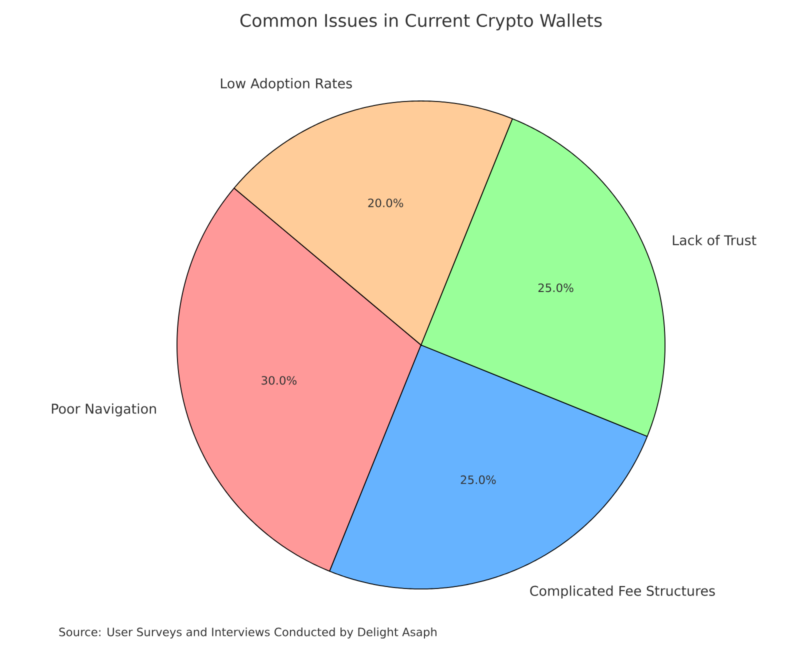 This screenshot has width=799, height=662. What do you see at coordinates (714, 240) in the screenshot?
I see `slice-label: Lack of Trust` at bounding box center [714, 240].